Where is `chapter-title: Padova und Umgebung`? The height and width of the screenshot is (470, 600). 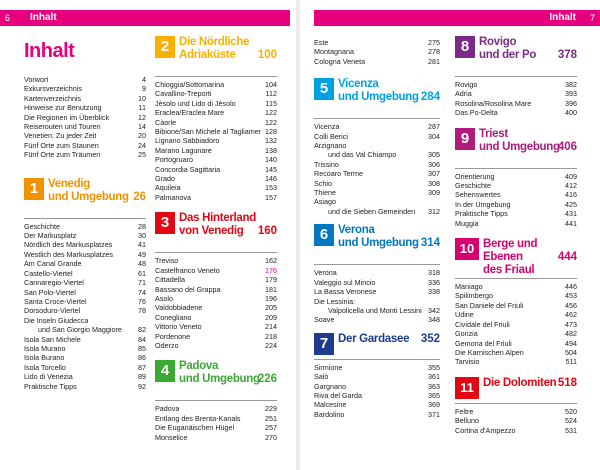 chapter-title: Padova und Umgebung is located at coordinates (219, 373).